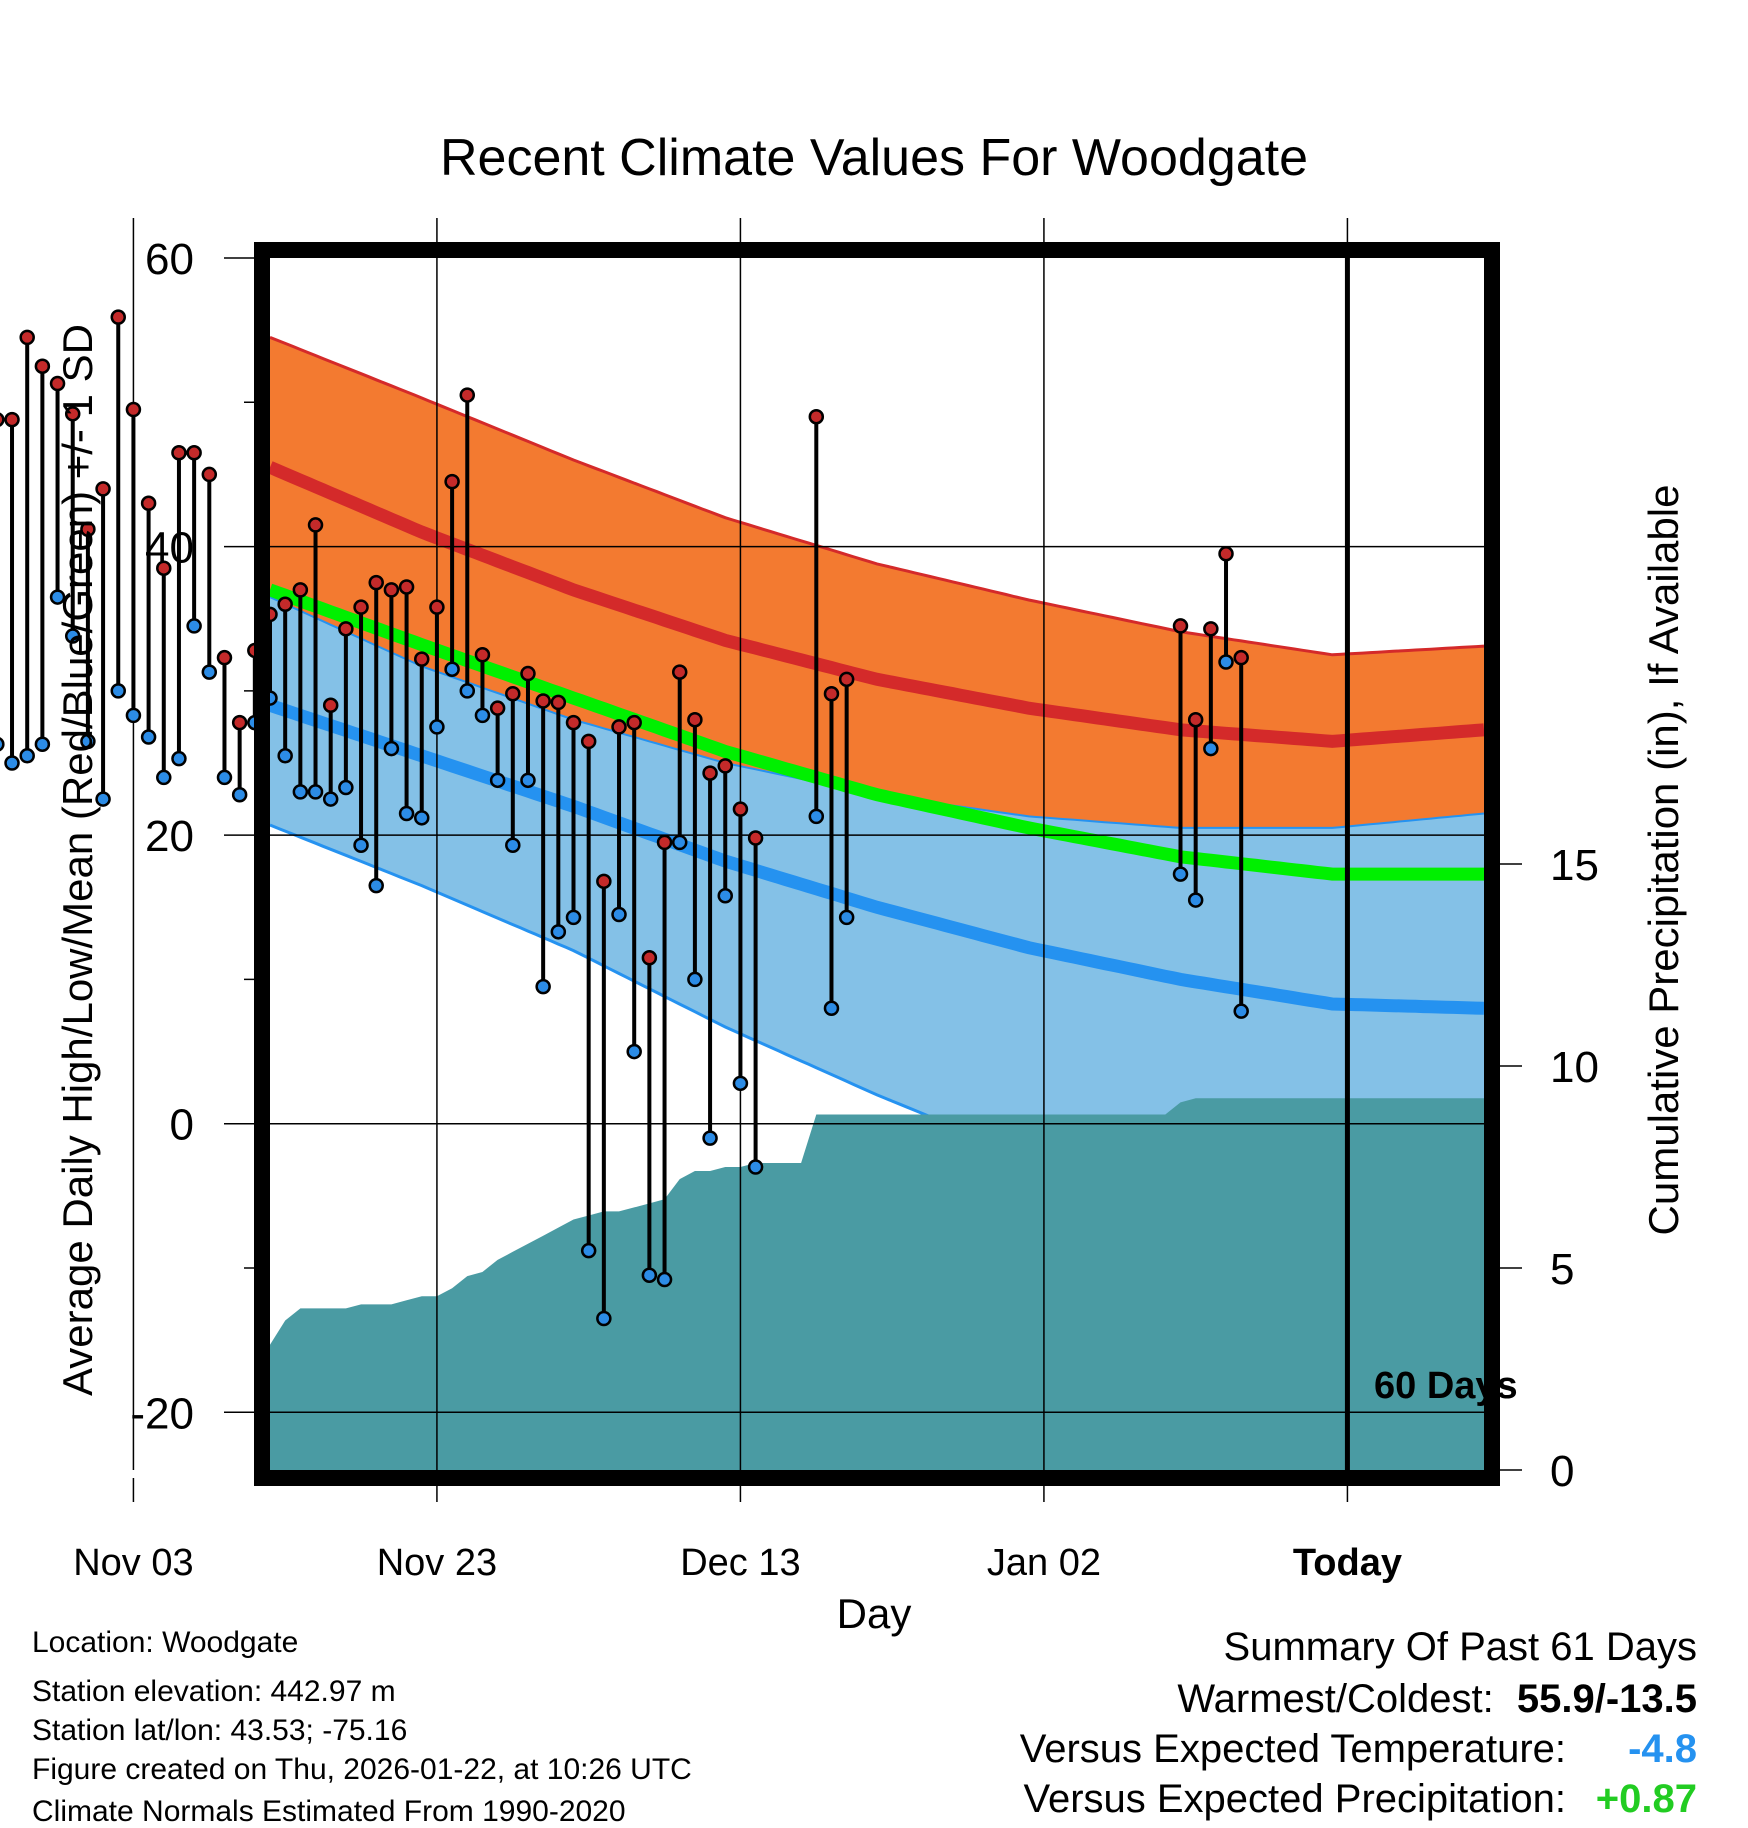 This screenshot has width=1748, height=1828. I want to click on normal-high-line, so click(877, 604).